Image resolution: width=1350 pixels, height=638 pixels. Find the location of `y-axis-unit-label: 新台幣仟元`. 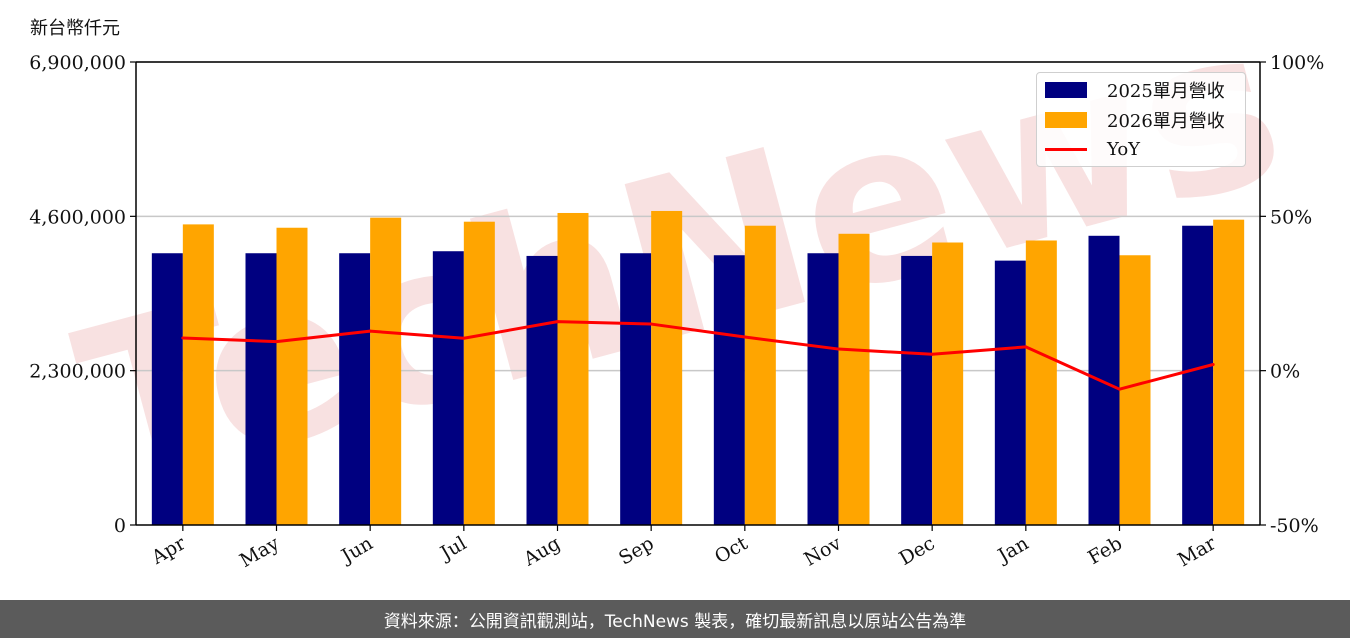

y-axis-unit-label: 新台幣仟元 is located at coordinates (75, 28).